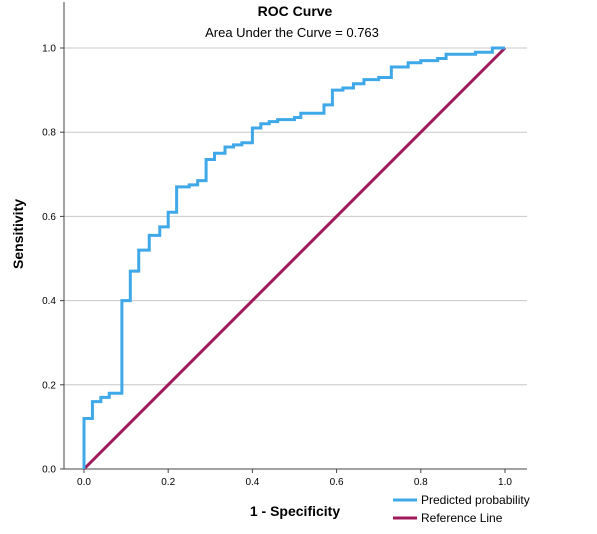 The image size is (597, 534). Describe the element at coordinates (49, 301) in the screenshot. I see `y-tick-label: 0.4` at that location.